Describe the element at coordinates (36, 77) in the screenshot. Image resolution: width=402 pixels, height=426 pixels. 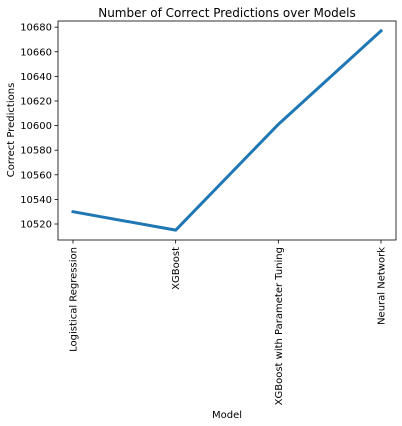
I see `y-tick-label: 10640` at that location.